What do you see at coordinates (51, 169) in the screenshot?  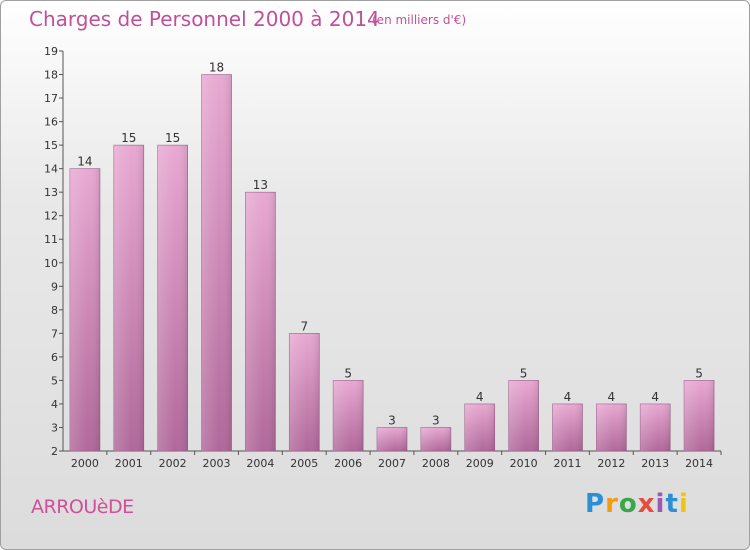 I see `y-tick-label: 14` at bounding box center [51, 169].